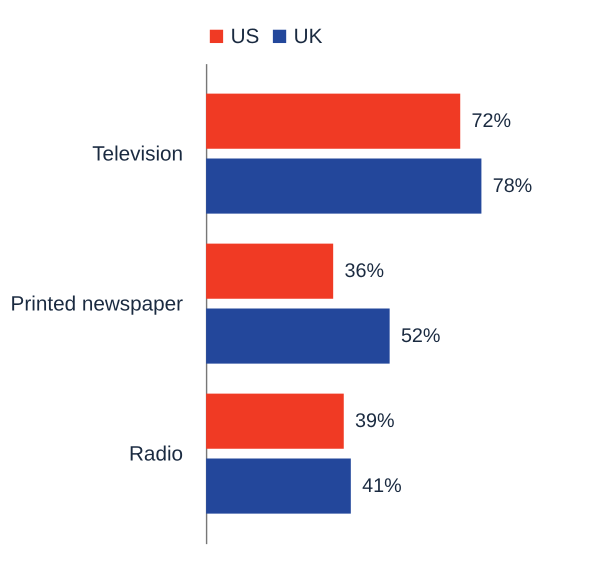  I want to click on y-tick-label: Printed newspaper, so click(97, 304).